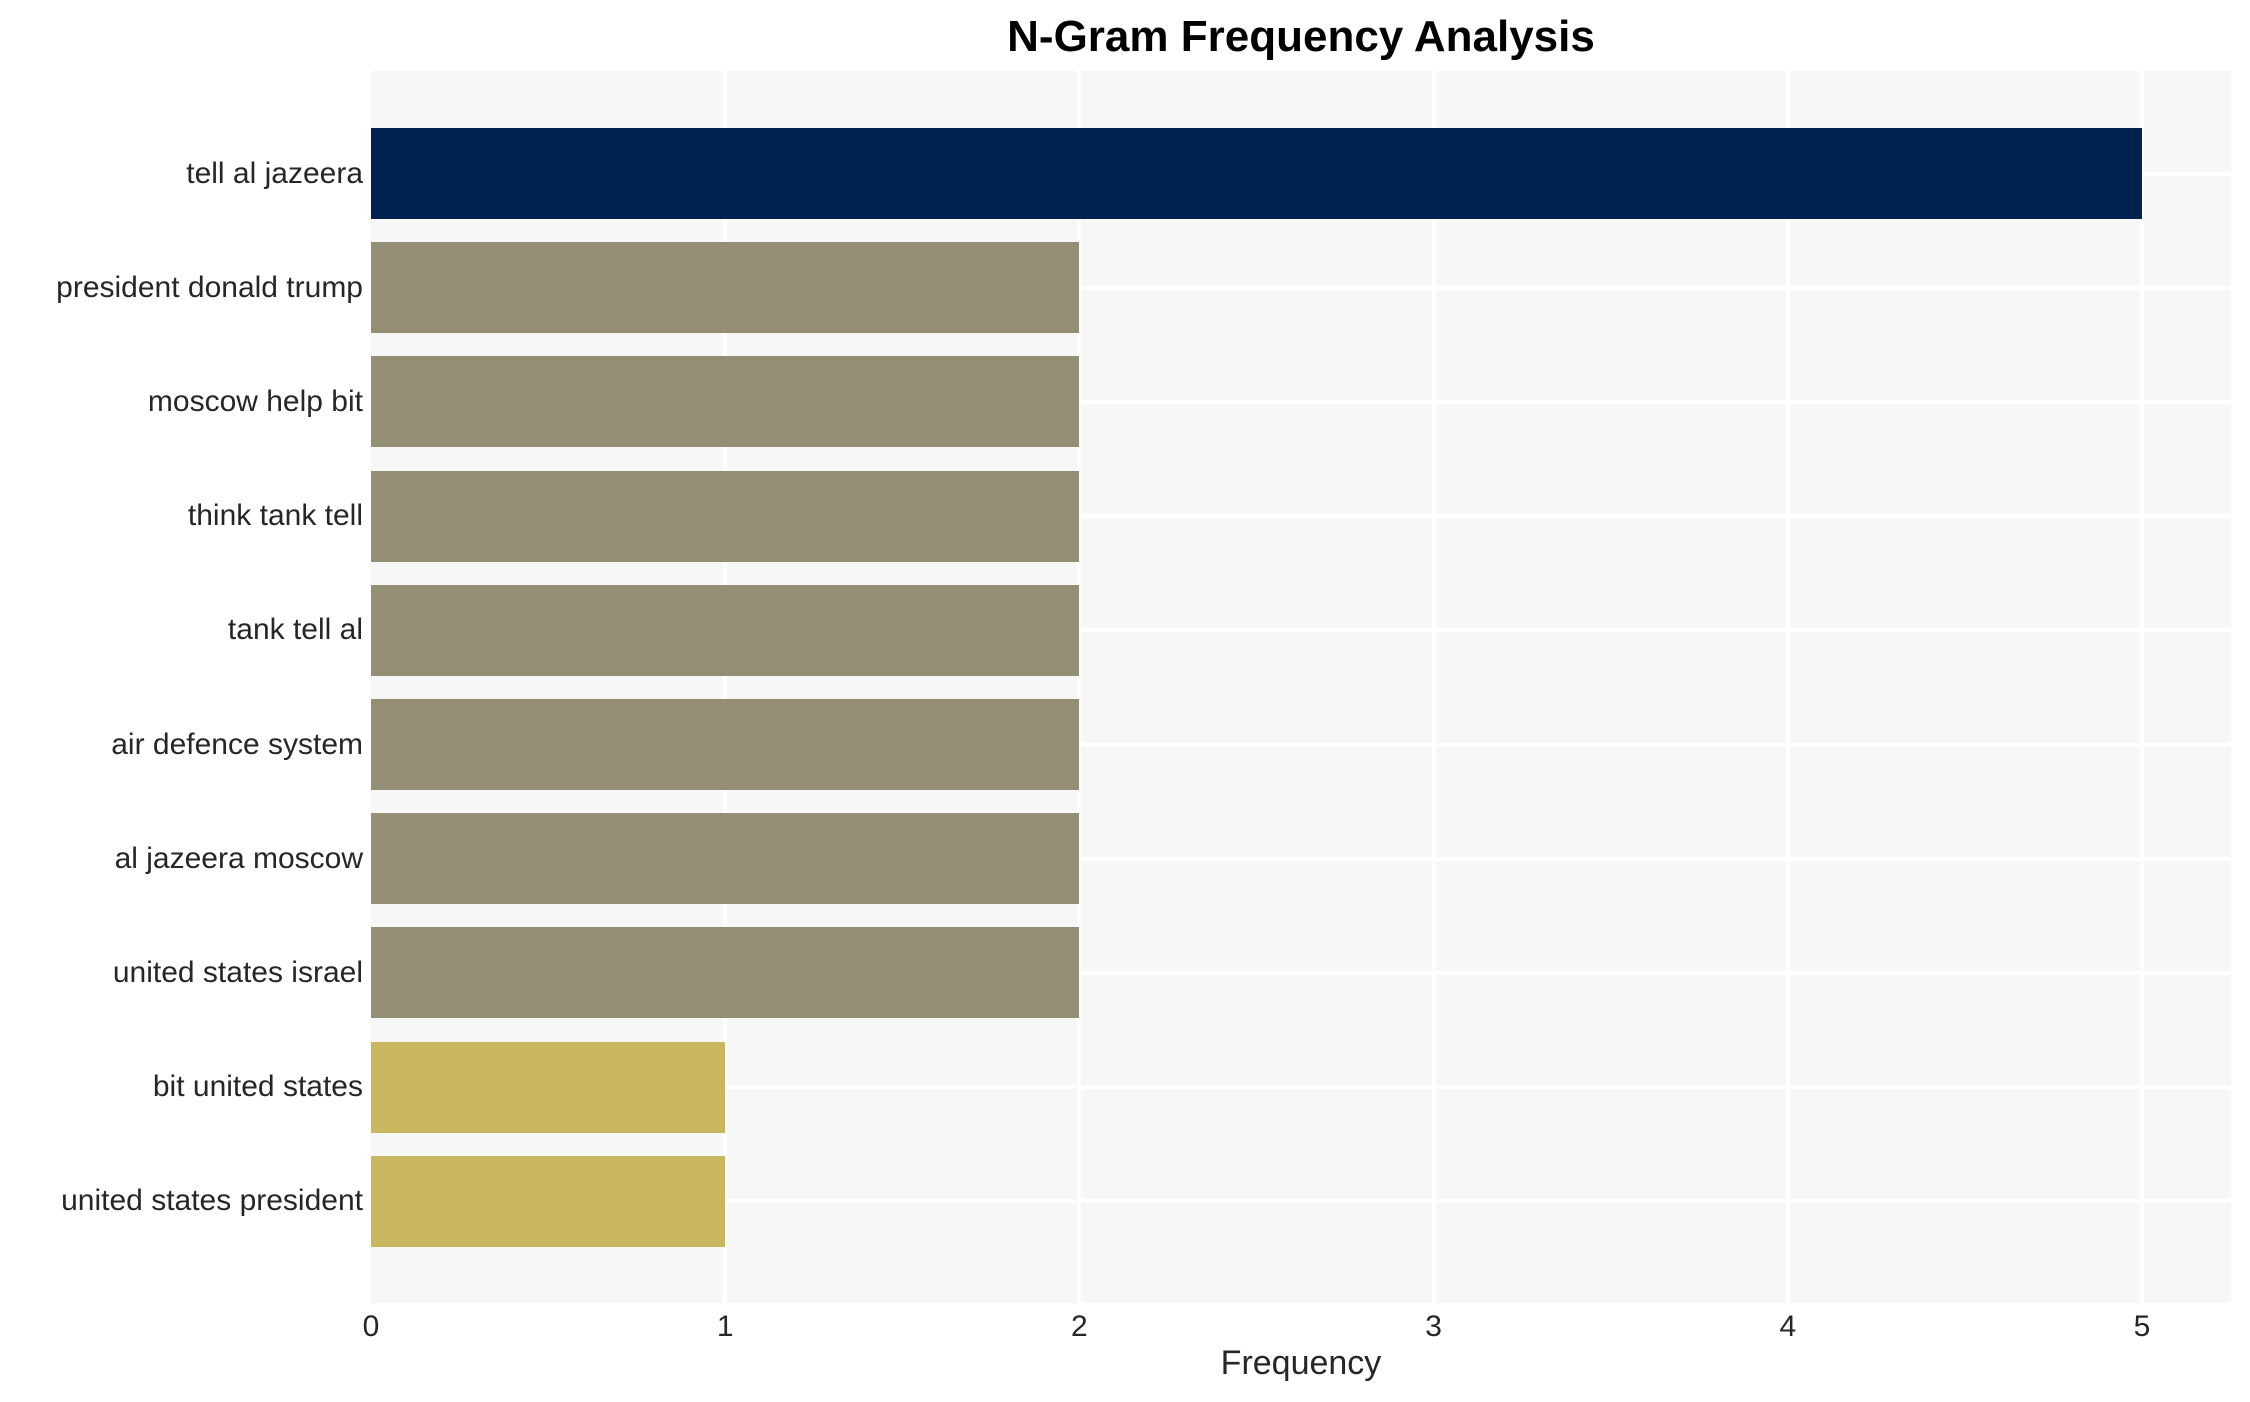 The image size is (2250, 1402). I want to click on y-axis-label: al jazeera moscow, so click(238, 858).